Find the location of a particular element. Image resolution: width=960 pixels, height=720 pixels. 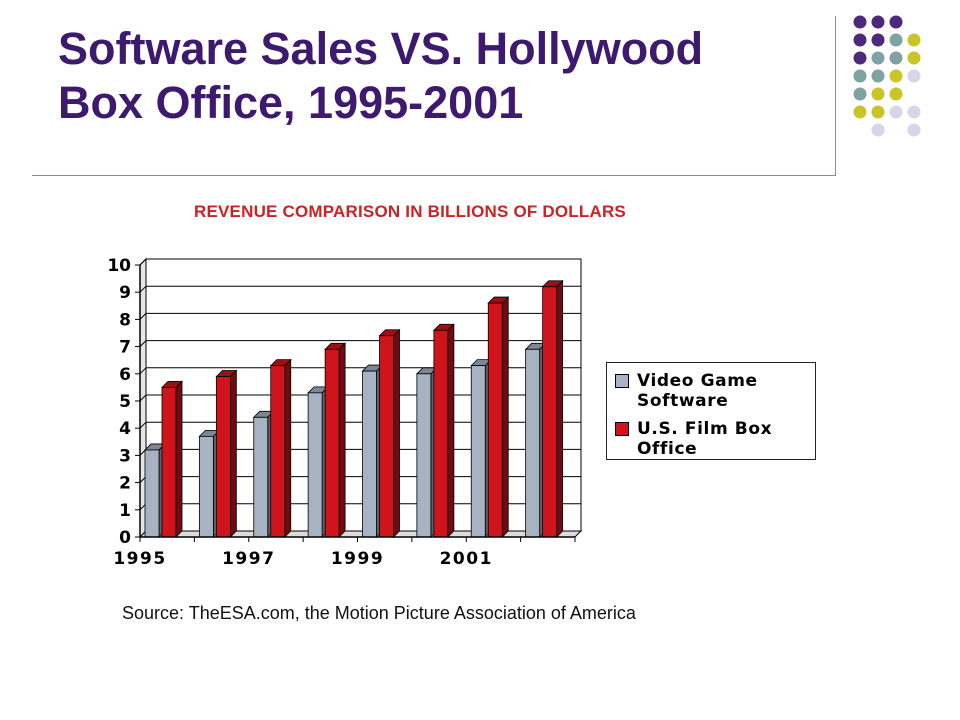

legend-swatch-film is located at coordinates (622, 429).